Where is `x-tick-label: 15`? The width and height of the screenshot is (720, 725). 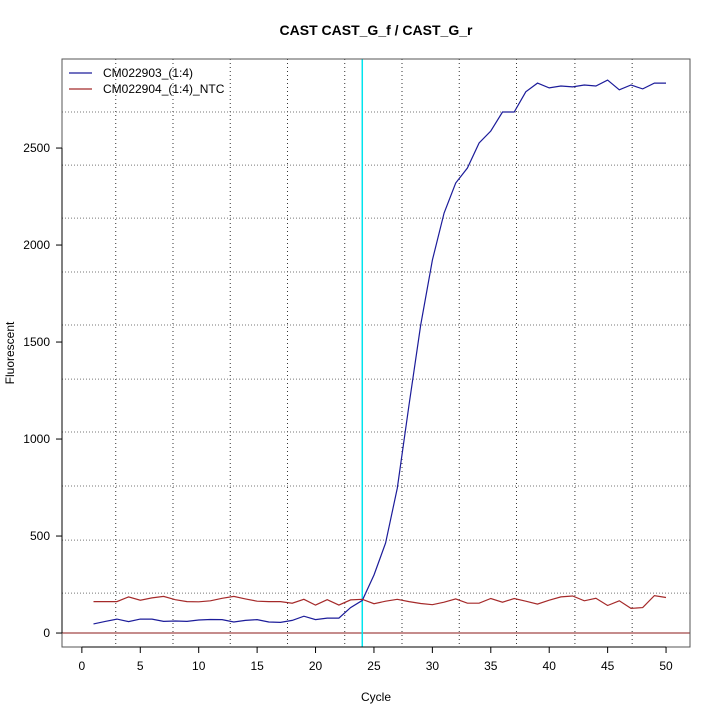
x-tick-label: 15 is located at coordinates (257, 666).